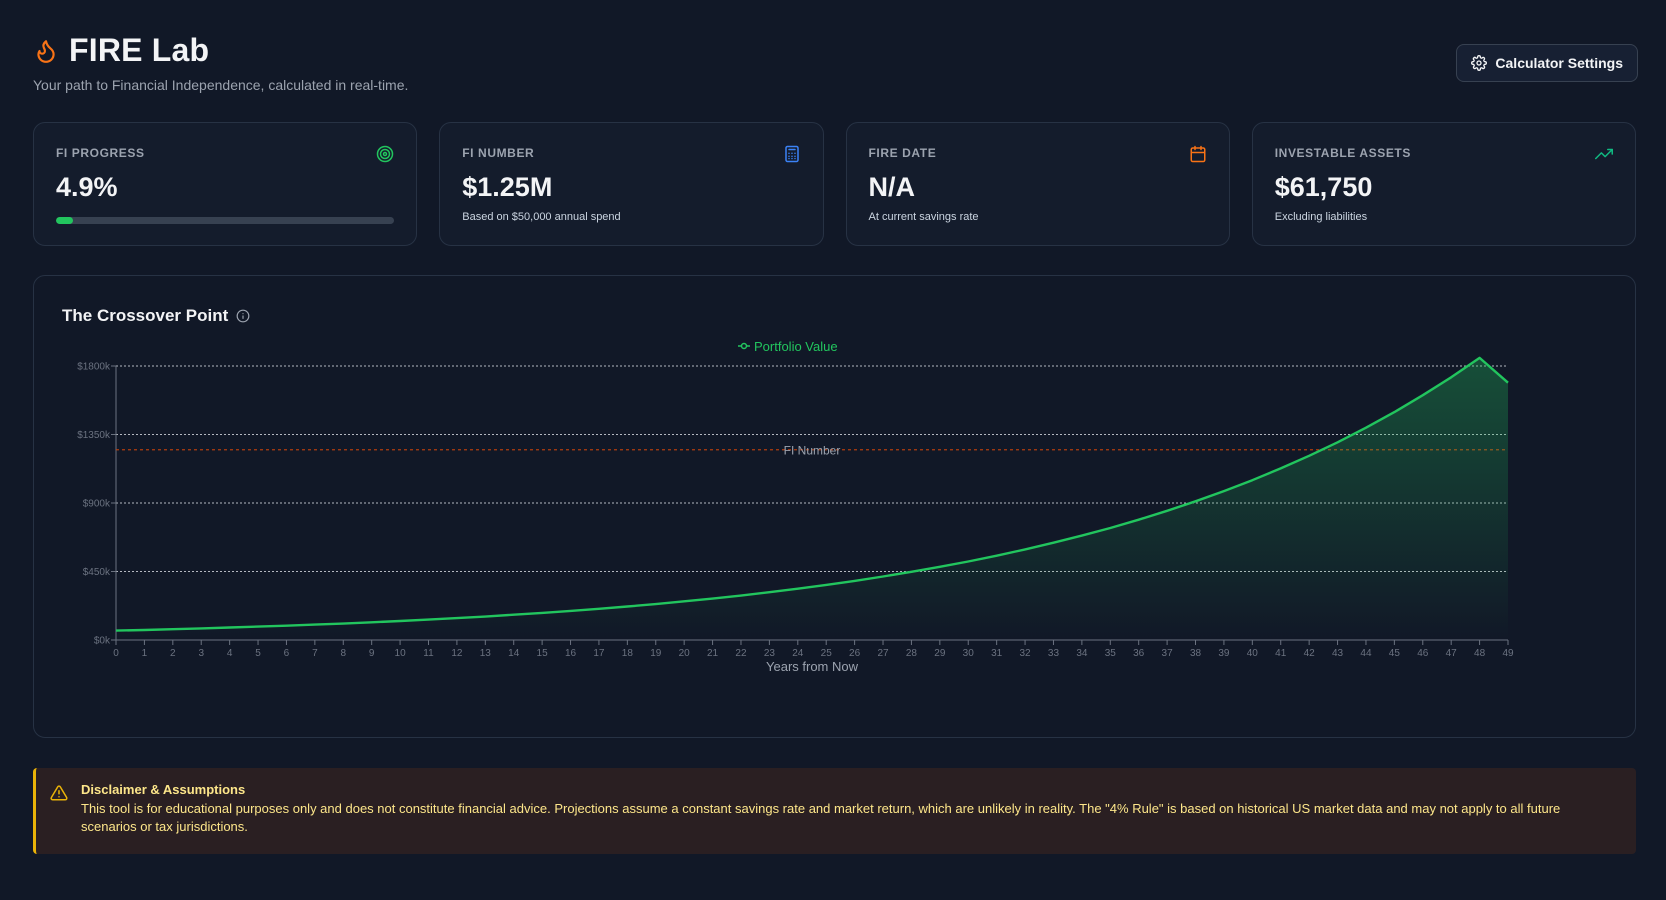  What do you see at coordinates (243, 316) in the screenshot?
I see `info-icon` at bounding box center [243, 316].